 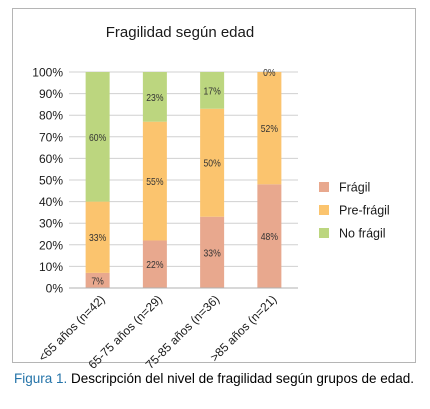 What do you see at coordinates (364, 211) in the screenshot?
I see `legend-label: Pre-frágil` at bounding box center [364, 211].